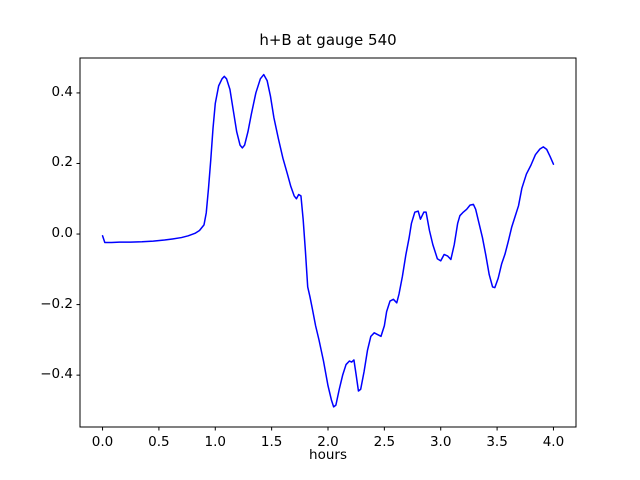 The image size is (640, 480). Describe the element at coordinates (328, 40) in the screenshot. I see `chart-title: h+B at gauge 540` at that location.